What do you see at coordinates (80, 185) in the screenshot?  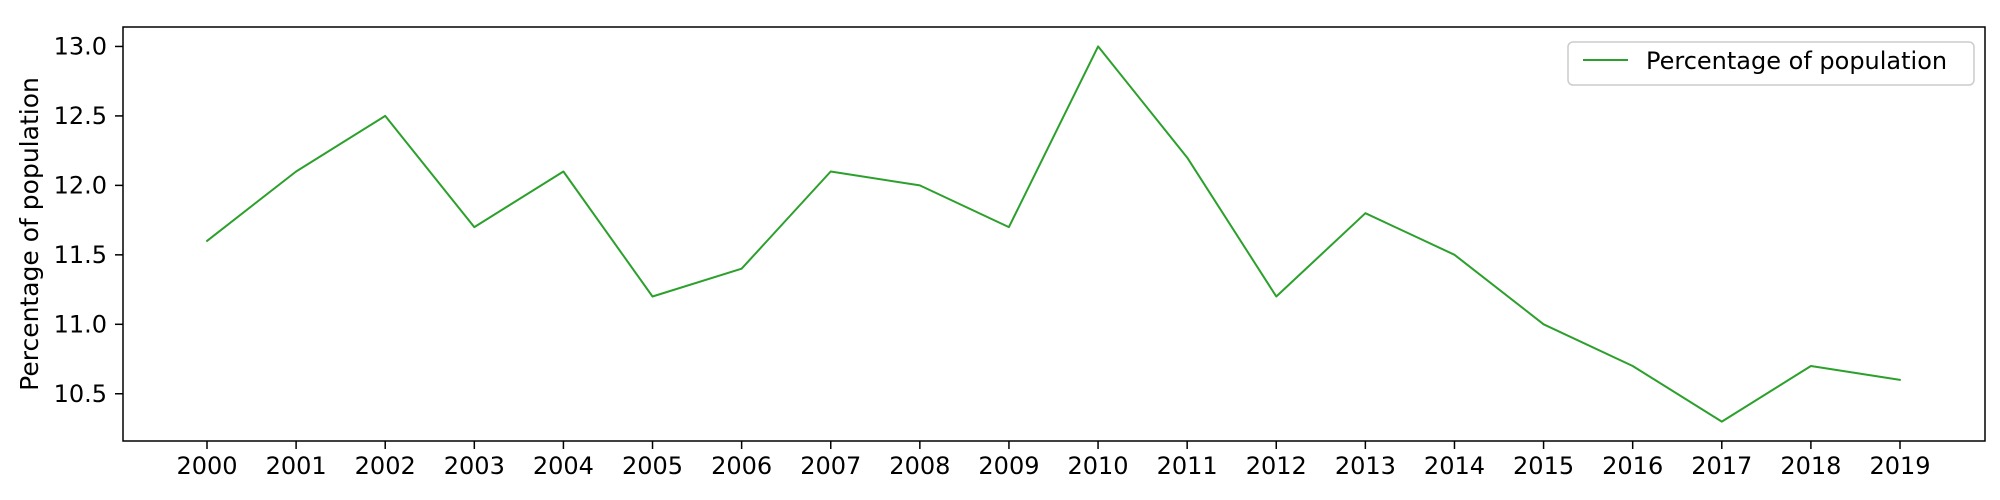 I see `y-tick-label: 12.0` at bounding box center [80, 185].